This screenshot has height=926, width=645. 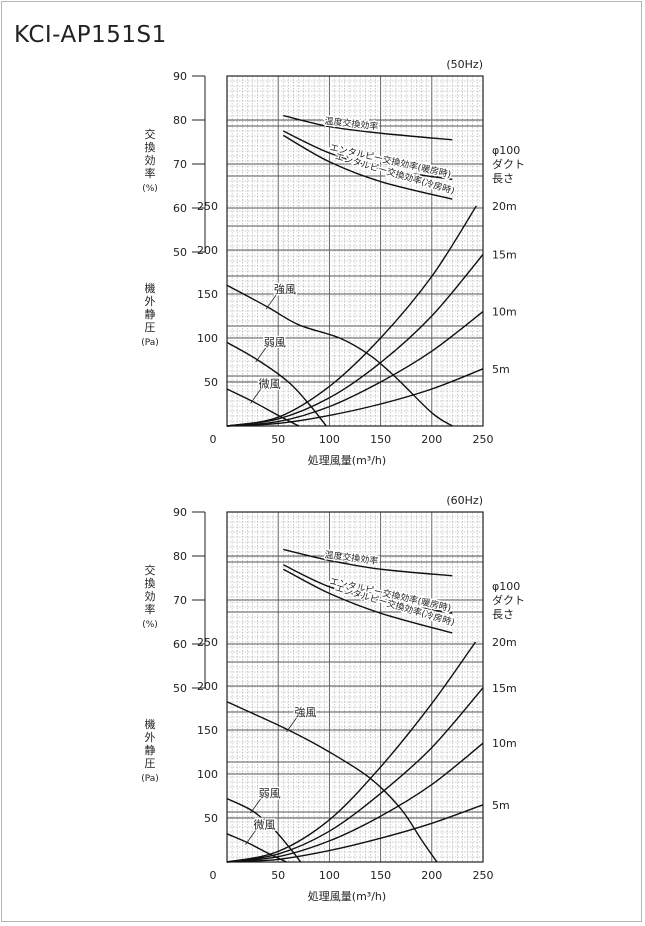 I want to click on efficiency-axis-label: 交, so click(x=150, y=134).